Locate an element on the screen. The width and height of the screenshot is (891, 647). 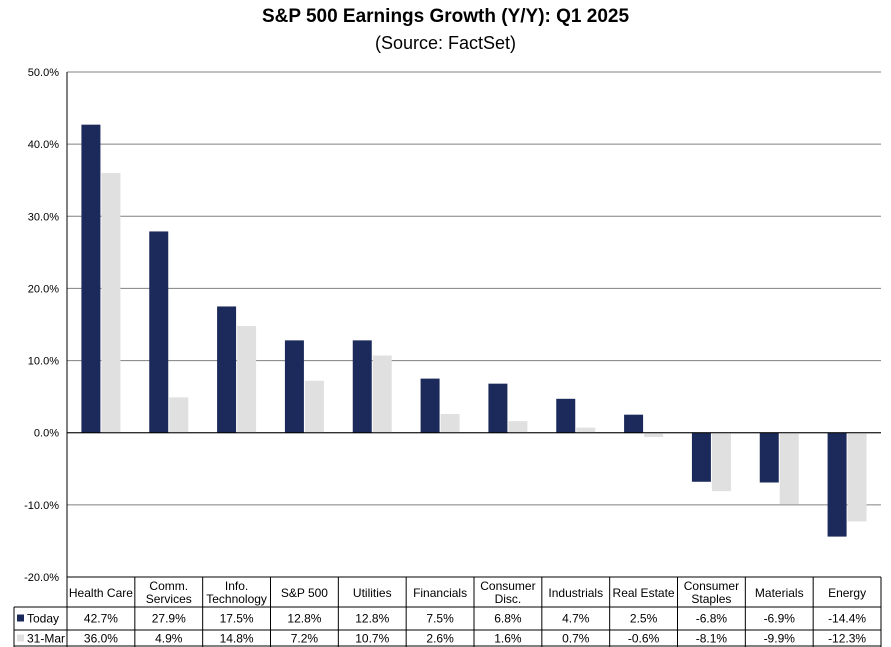
series-name: 31-Mar is located at coordinates (46, 639).